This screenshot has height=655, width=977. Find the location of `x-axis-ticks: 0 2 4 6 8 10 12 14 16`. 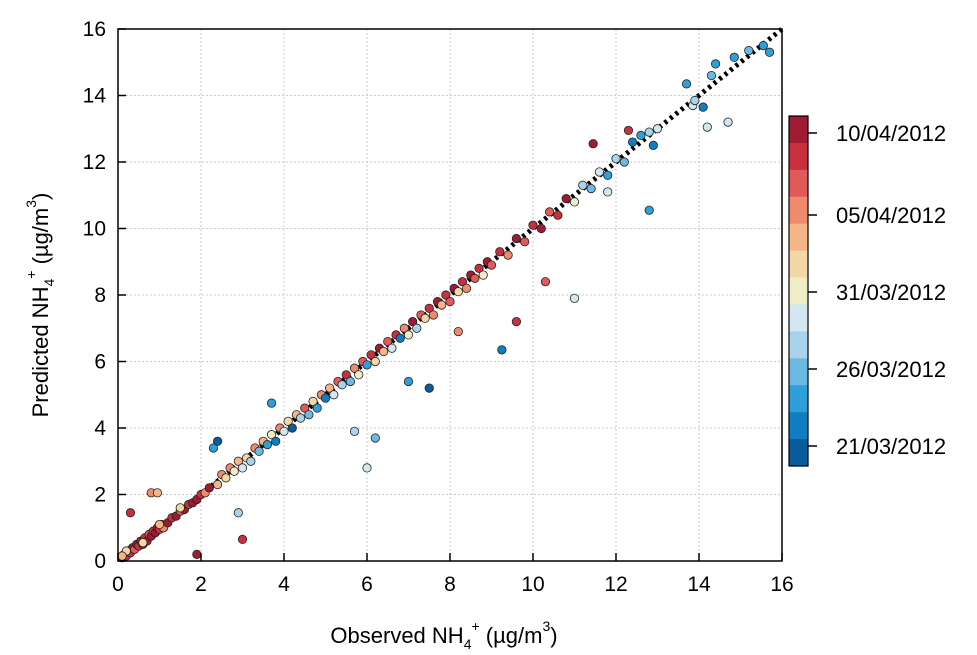

x-axis-ticks: 0 2 4 6 8 10 12 14 16 is located at coordinates (453, 574).